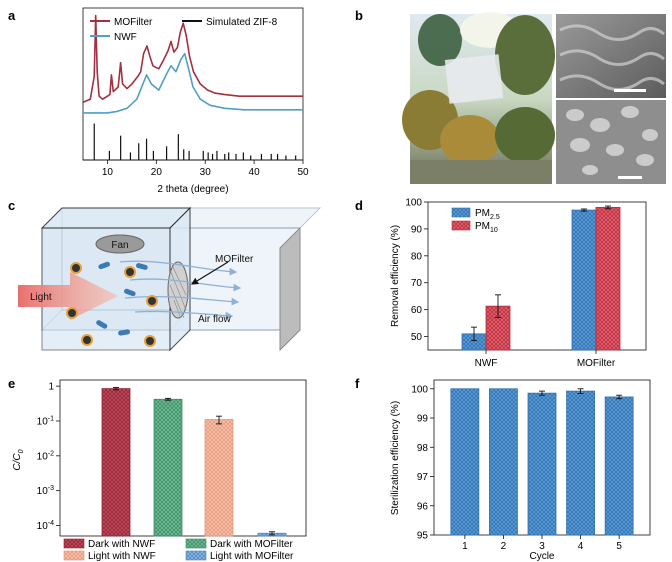  Describe the element at coordinates (486, 363) in the screenshot. I see `removal-category-label: NWF` at that location.